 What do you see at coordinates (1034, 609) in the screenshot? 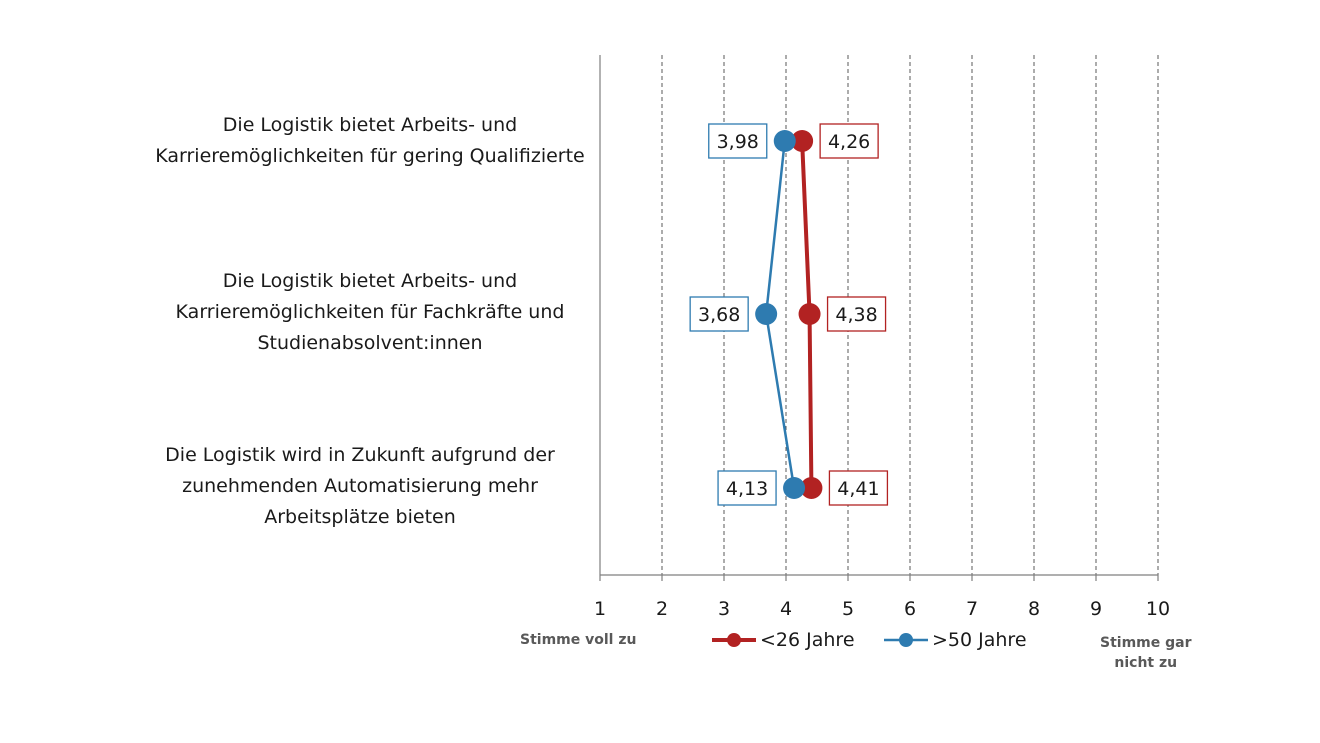
I see `x-tick-label-8: 8` at bounding box center [1034, 609].